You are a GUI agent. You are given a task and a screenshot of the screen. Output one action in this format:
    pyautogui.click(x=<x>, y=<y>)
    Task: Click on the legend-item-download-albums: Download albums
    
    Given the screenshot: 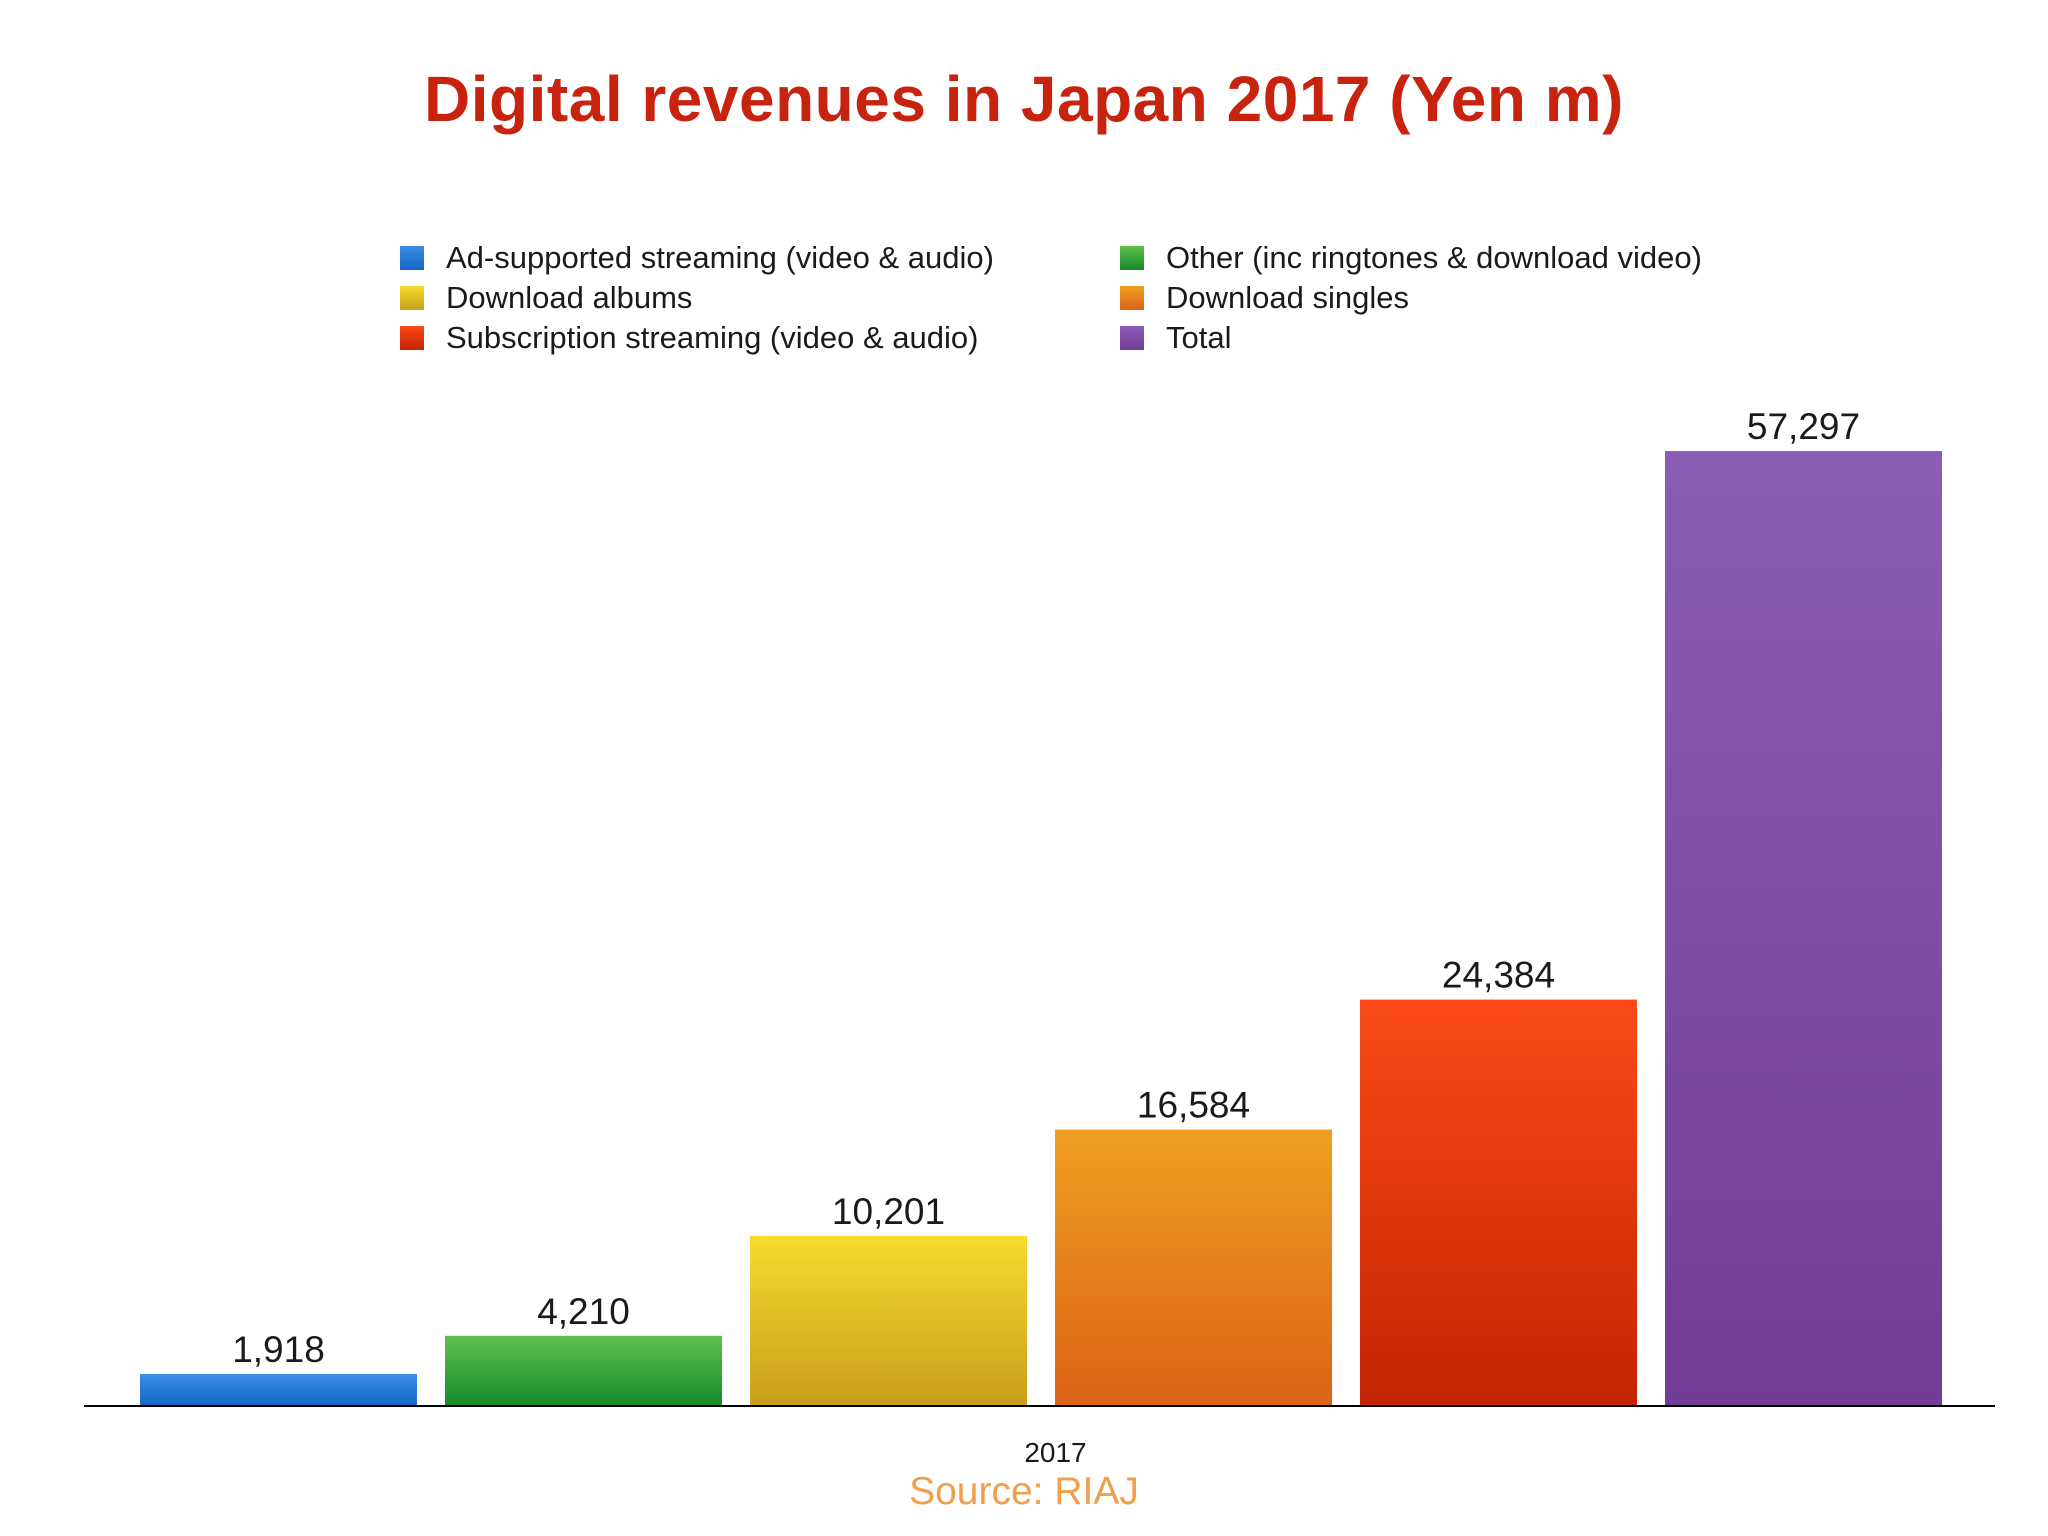 What is the action you would take?
    pyautogui.click(x=760, y=298)
    